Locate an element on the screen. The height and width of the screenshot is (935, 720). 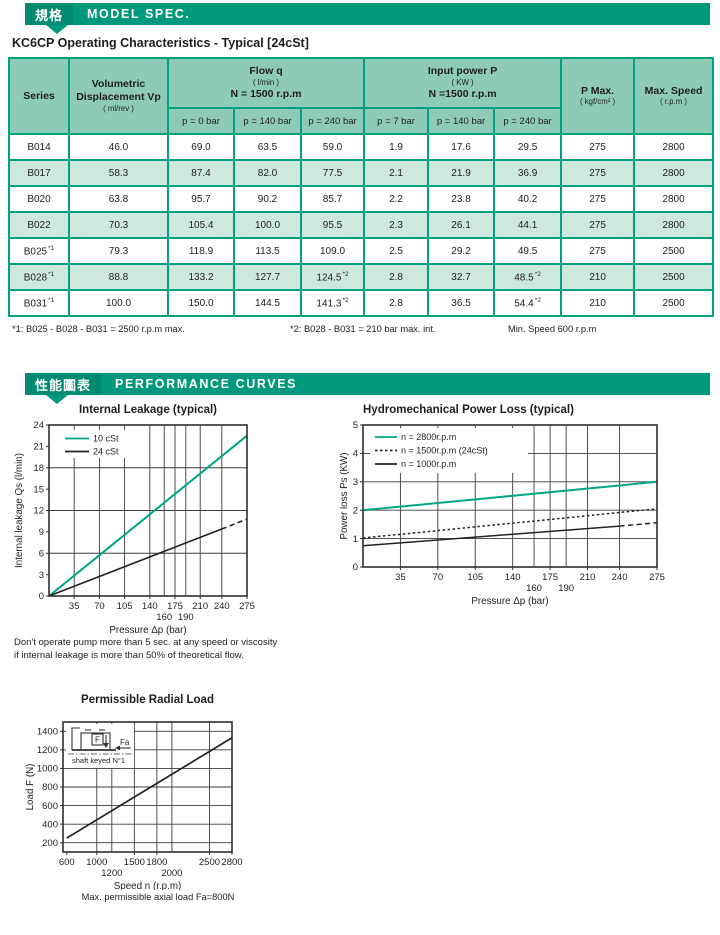
svg-text: 24 is located at coordinates (38, 425).